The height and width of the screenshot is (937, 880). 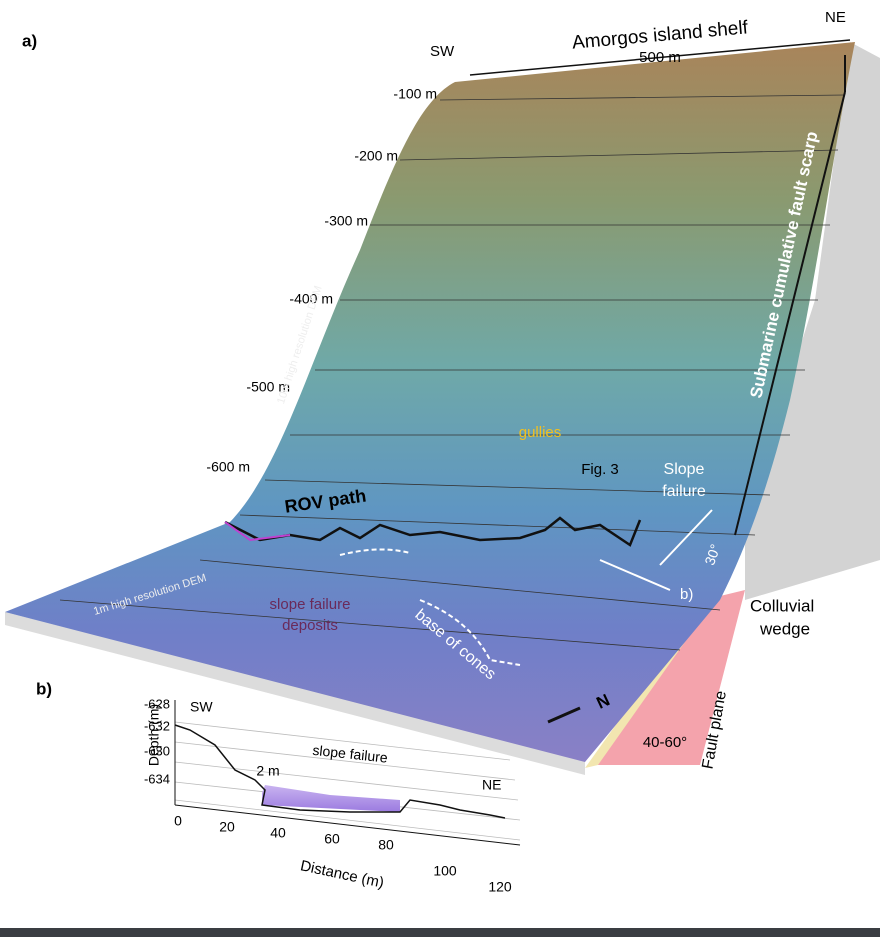 I want to click on depth: -300 m, so click(x=346, y=221).